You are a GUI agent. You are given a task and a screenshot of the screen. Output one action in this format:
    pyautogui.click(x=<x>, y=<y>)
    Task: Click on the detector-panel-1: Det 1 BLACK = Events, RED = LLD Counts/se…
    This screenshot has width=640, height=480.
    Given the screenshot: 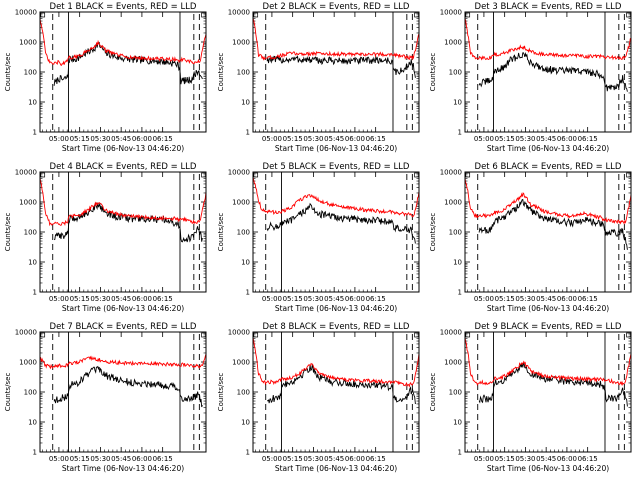 What is the action you would take?
    pyautogui.click(x=105, y=77)
    